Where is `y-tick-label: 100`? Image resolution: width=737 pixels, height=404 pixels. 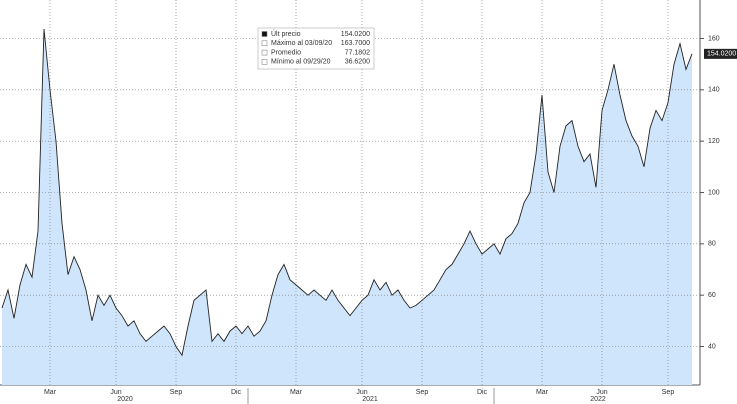 y-tick-label: 100 is located at coordinates (714, 192).